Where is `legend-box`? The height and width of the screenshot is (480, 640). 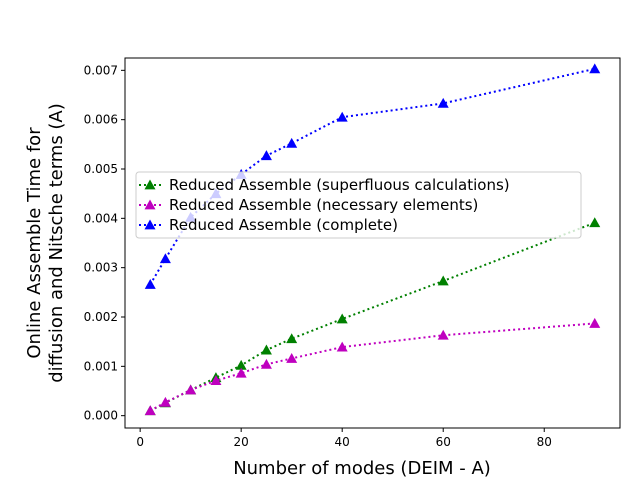 legend-box is located at coordinates (358, 205).